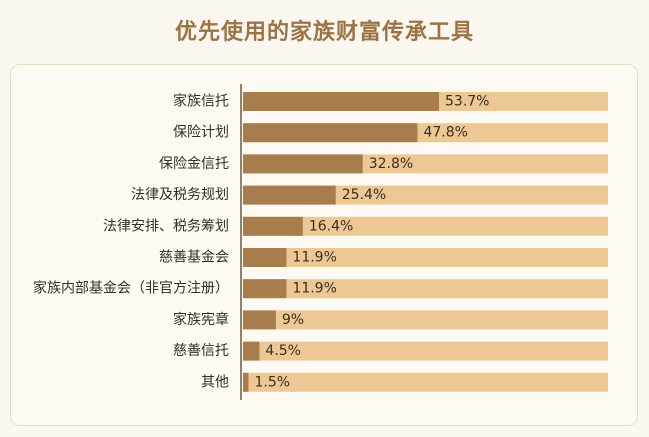 The width and height of the screenshot is (649, 437). What do you see at coordinates (201, 319) in the screenshot?
I see `category-label: 家族宪章` at bounding box center [201, 319].